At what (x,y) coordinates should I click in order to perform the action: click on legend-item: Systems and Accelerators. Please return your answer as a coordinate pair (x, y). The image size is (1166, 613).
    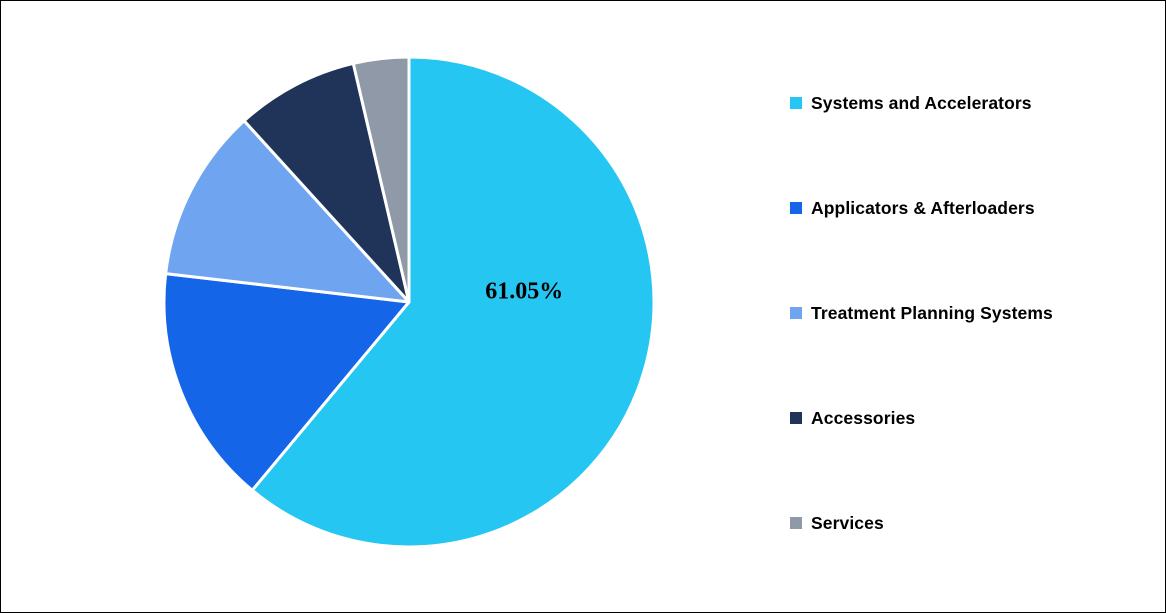
    Looking at the image, I should click on (921, 103).